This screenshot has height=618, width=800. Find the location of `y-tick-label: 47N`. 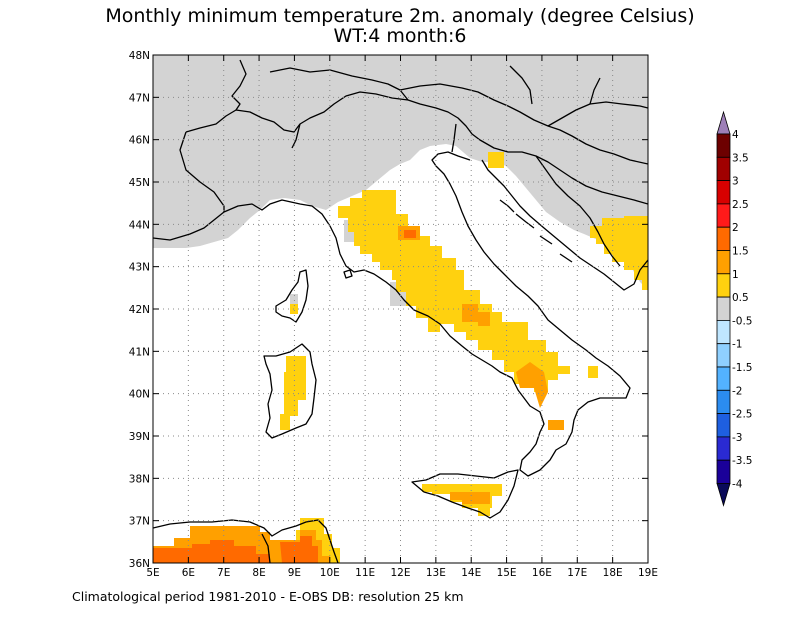

y-tick-label: 47N is located at coordinates (139, 98).